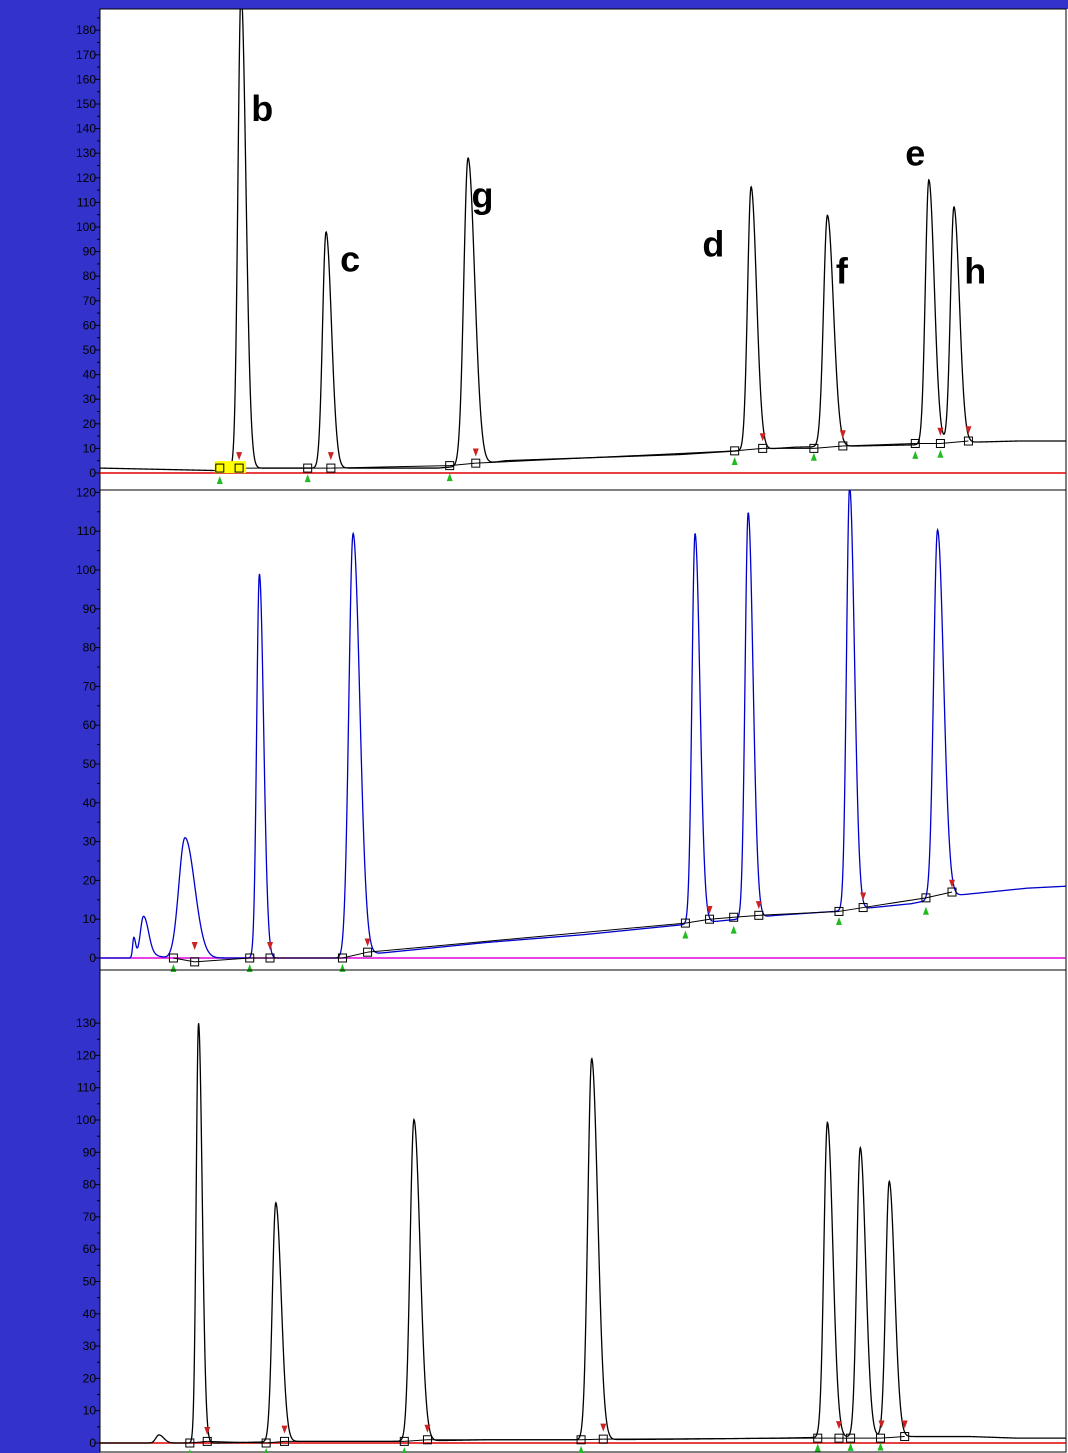 This screenshot has width=1068, height=1453. Describe the element at coordinates (90, 375) in the screenshot. I see `y-tick-label: 40` at that location.